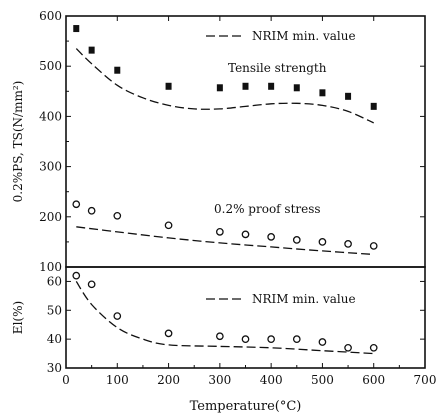  What do you see at coordinates (224, 318) in the screenshot?
I see `bottom-nrim-min-line` at bounding box center [224, 318].